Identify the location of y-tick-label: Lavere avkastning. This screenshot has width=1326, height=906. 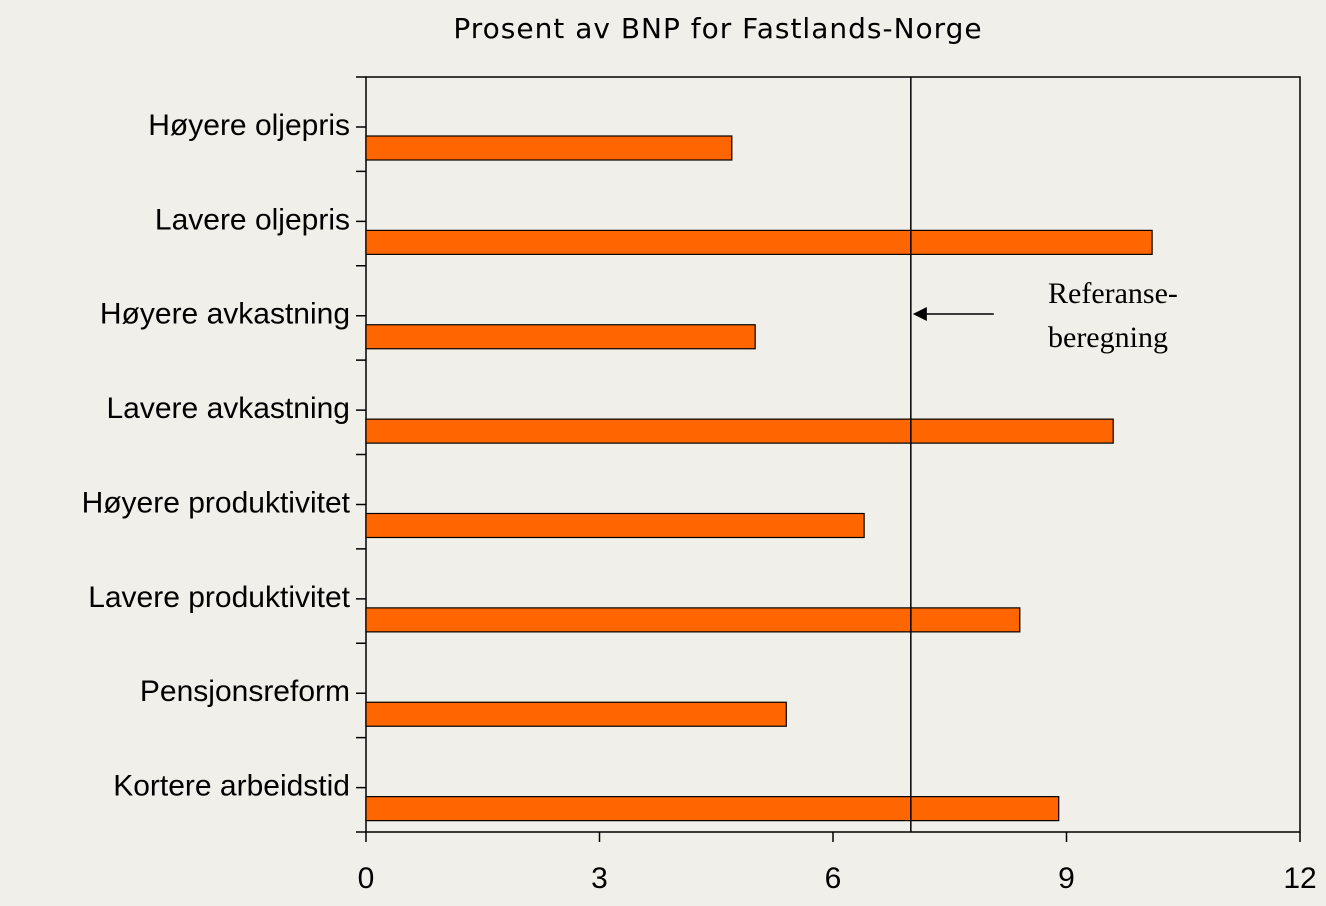
(229, 408).